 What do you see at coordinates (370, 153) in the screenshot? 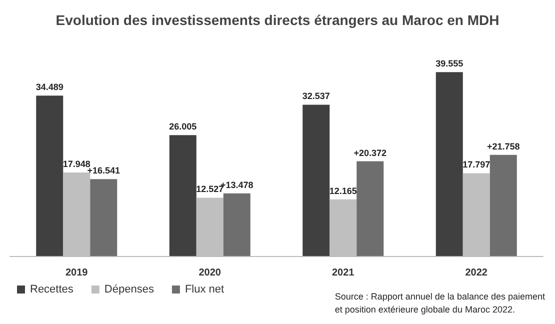
I see `data-label: +20.372` at bounding box center [370, 153].